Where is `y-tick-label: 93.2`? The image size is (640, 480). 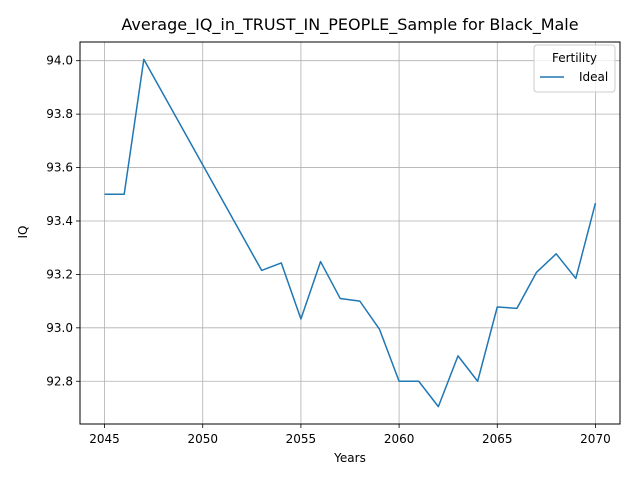
y-tick-label: 93.2 is located at coordinates (59, 274).